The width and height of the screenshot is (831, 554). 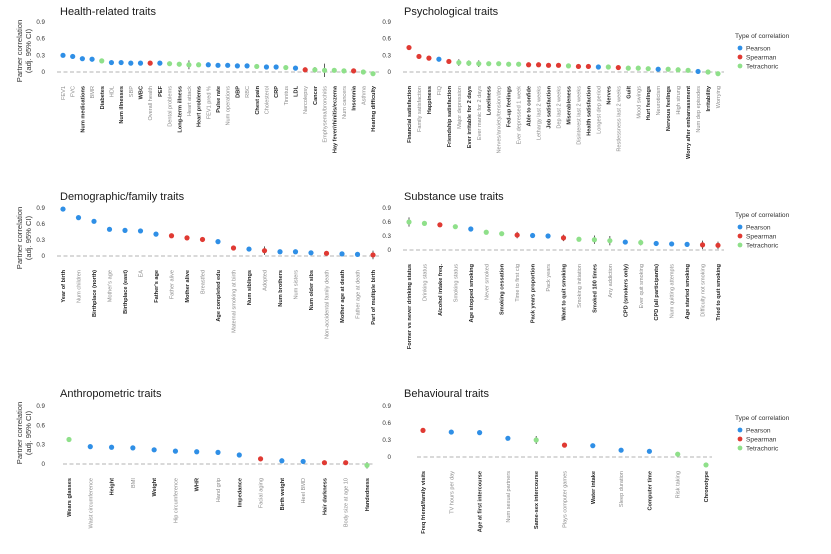 What do you see at coordinates (142, 274) in the screenshot?
I see `x-tick-label: EA` at bounding box center [142, 274].